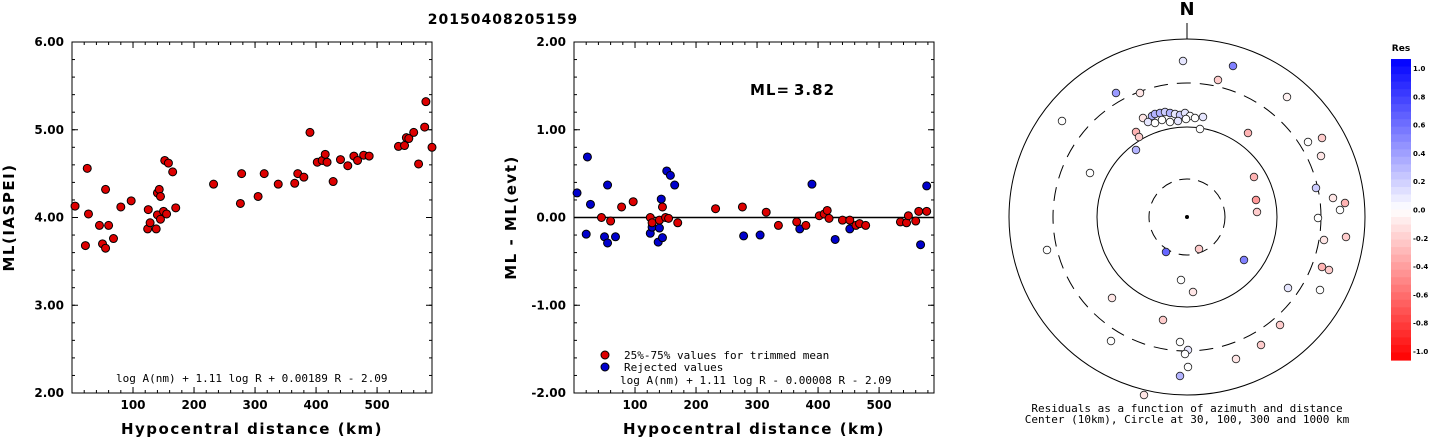 The image size is (1437, 441). I want to click on p2-ytick-label: 2.00, so click(551, 42).